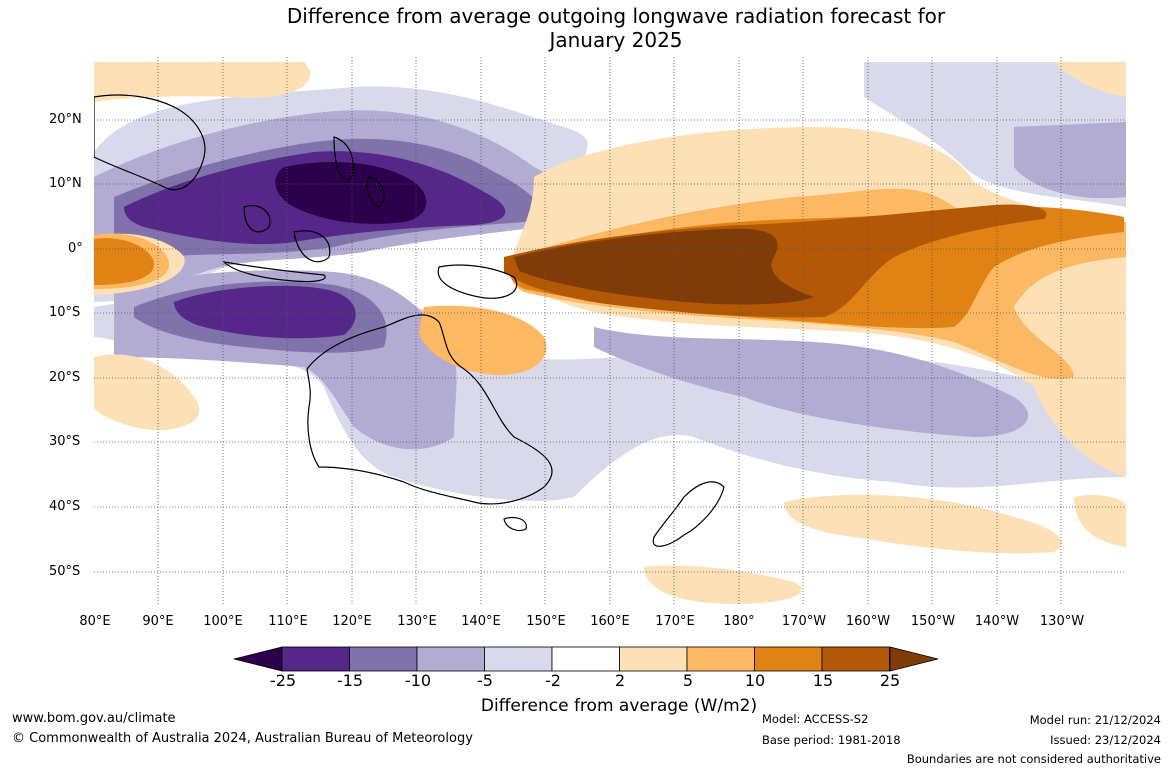  I want to click on lat-label-0: 0°, so click(75, 248).